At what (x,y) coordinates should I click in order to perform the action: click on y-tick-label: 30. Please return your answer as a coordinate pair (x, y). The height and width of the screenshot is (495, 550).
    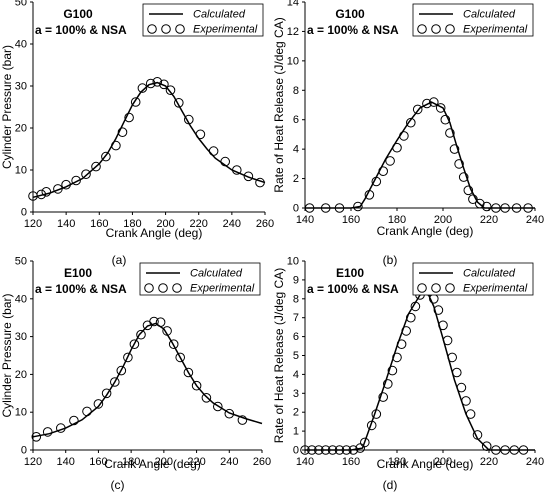
    Looking at the image, I should click on (21, 87).